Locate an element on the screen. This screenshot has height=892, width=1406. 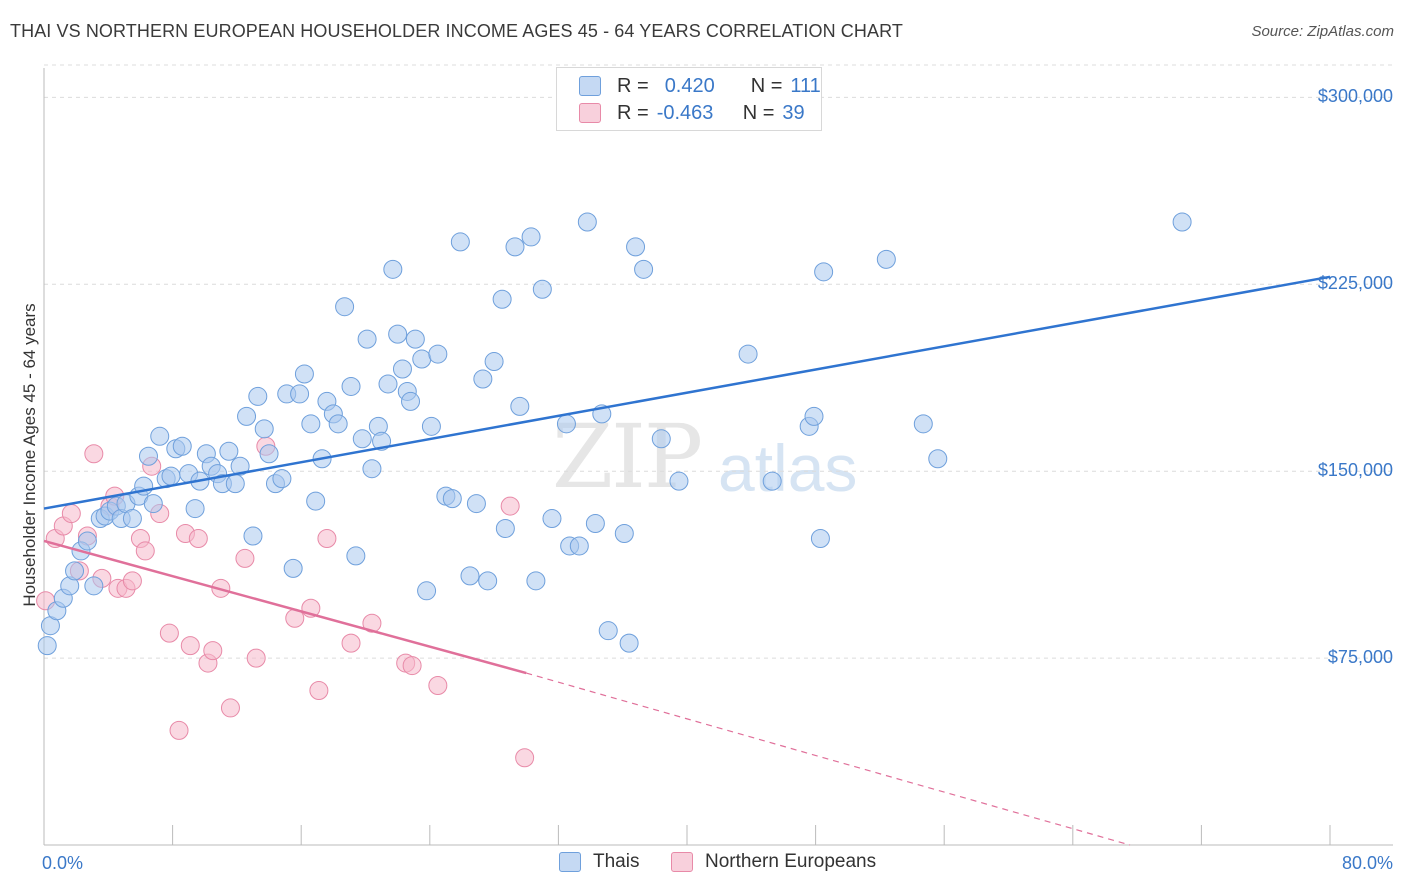
series-swatch-thais is located at coordinates (570, 862).